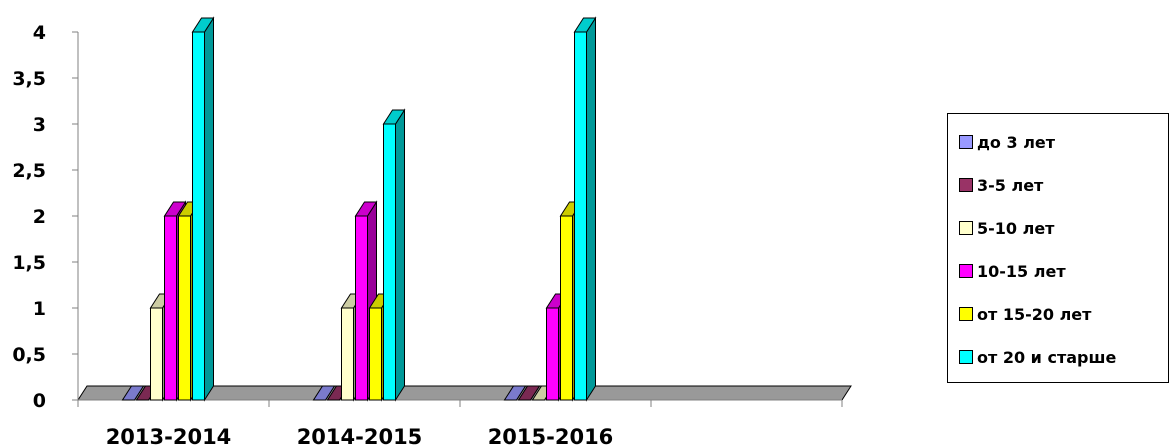 This screenshot has width=1171, height=448. What do you see at coordinates (169, 436) in the screenshot?
I see `x-category-label: 2013-2014` at bounding box center [169, 436].